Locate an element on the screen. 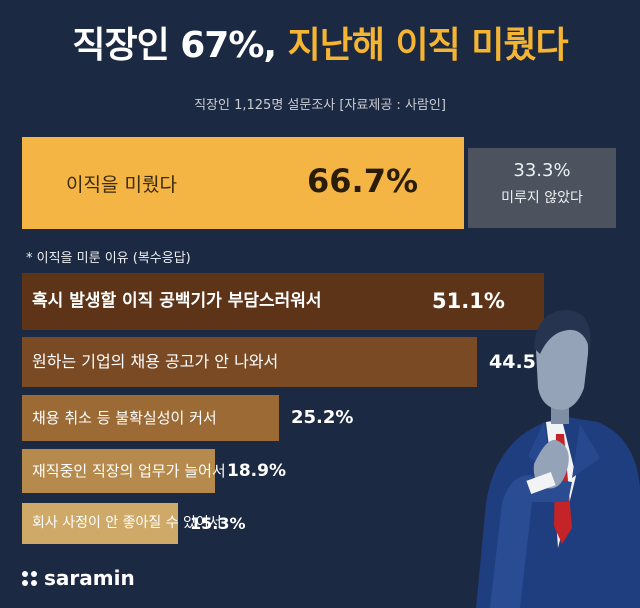 The image size is (640, 608). reason-label: 채용 취소 등 불확실성이 커서 is located at coordinates (124, 418).